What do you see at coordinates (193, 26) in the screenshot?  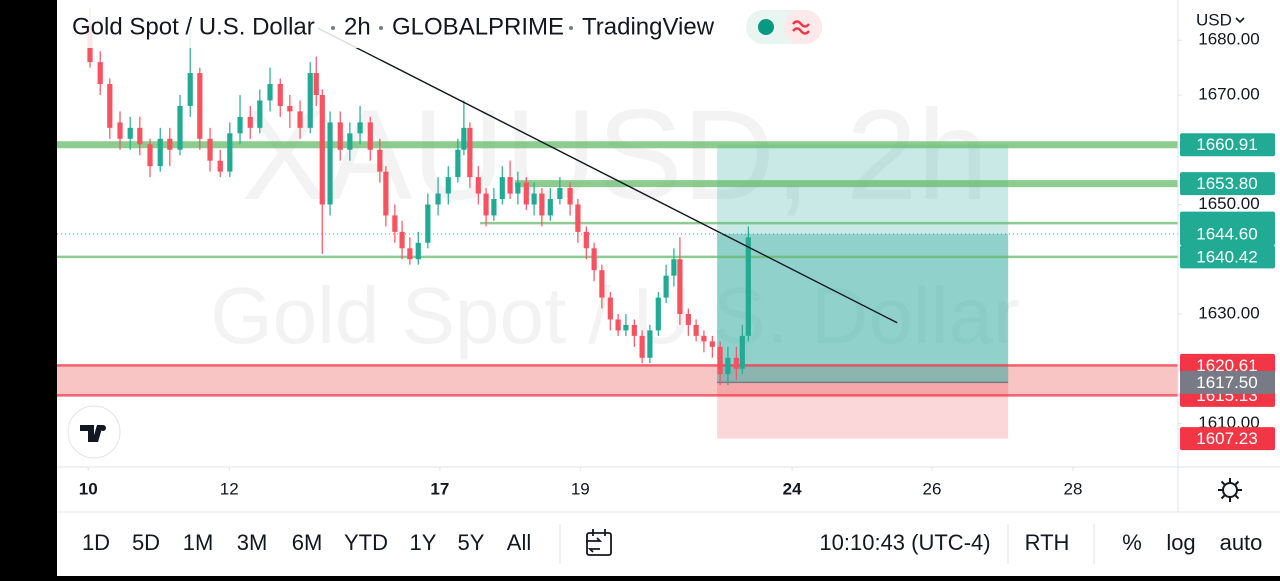 I see `symbol-title: Gold Spot / U.S. Dollar` at bounding box center [193, 26].